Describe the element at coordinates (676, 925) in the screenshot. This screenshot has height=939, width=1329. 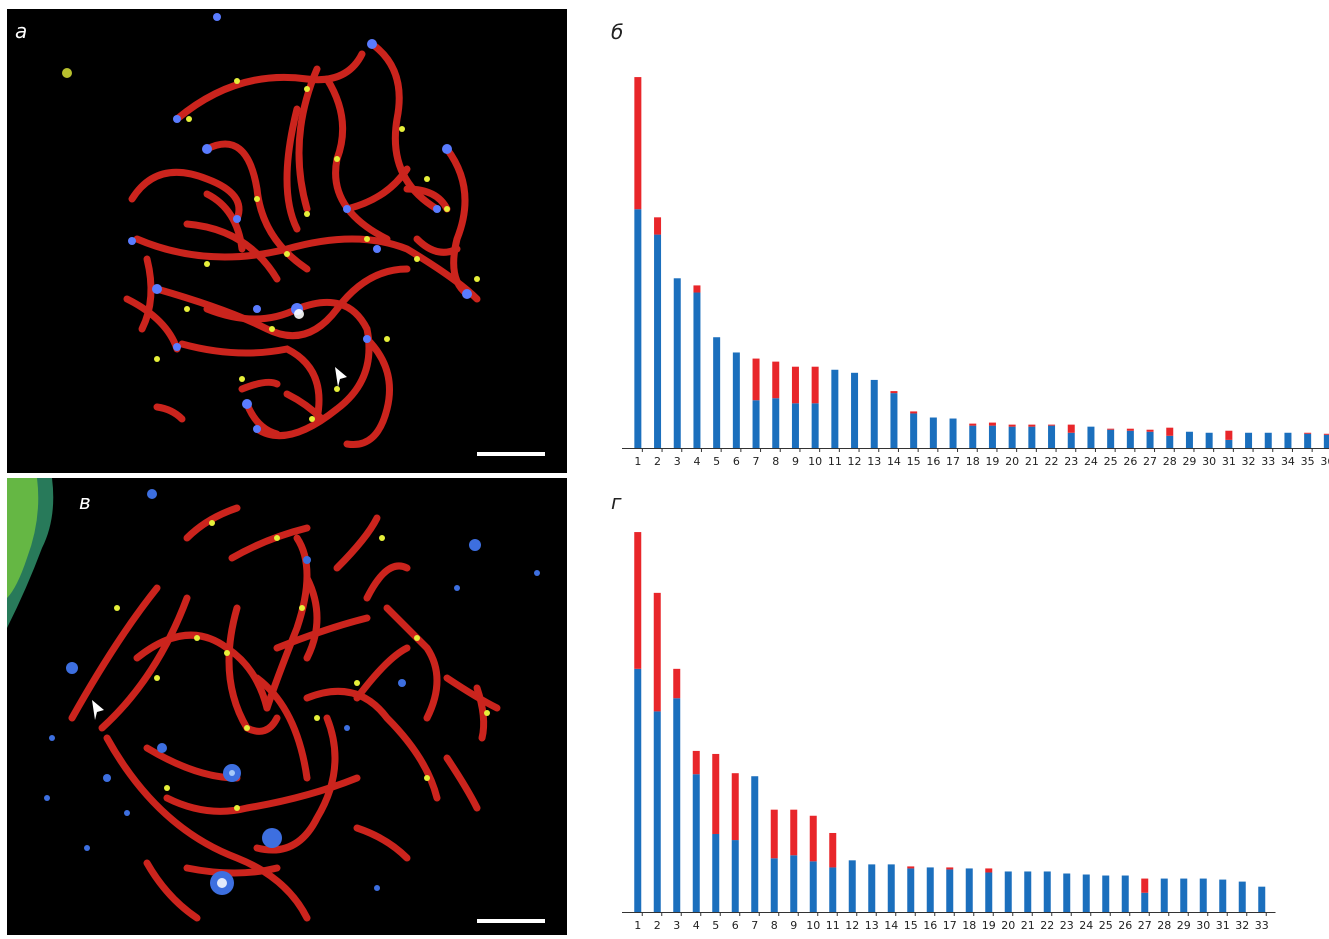
I see `x-tick-label-3: 3` at that location.